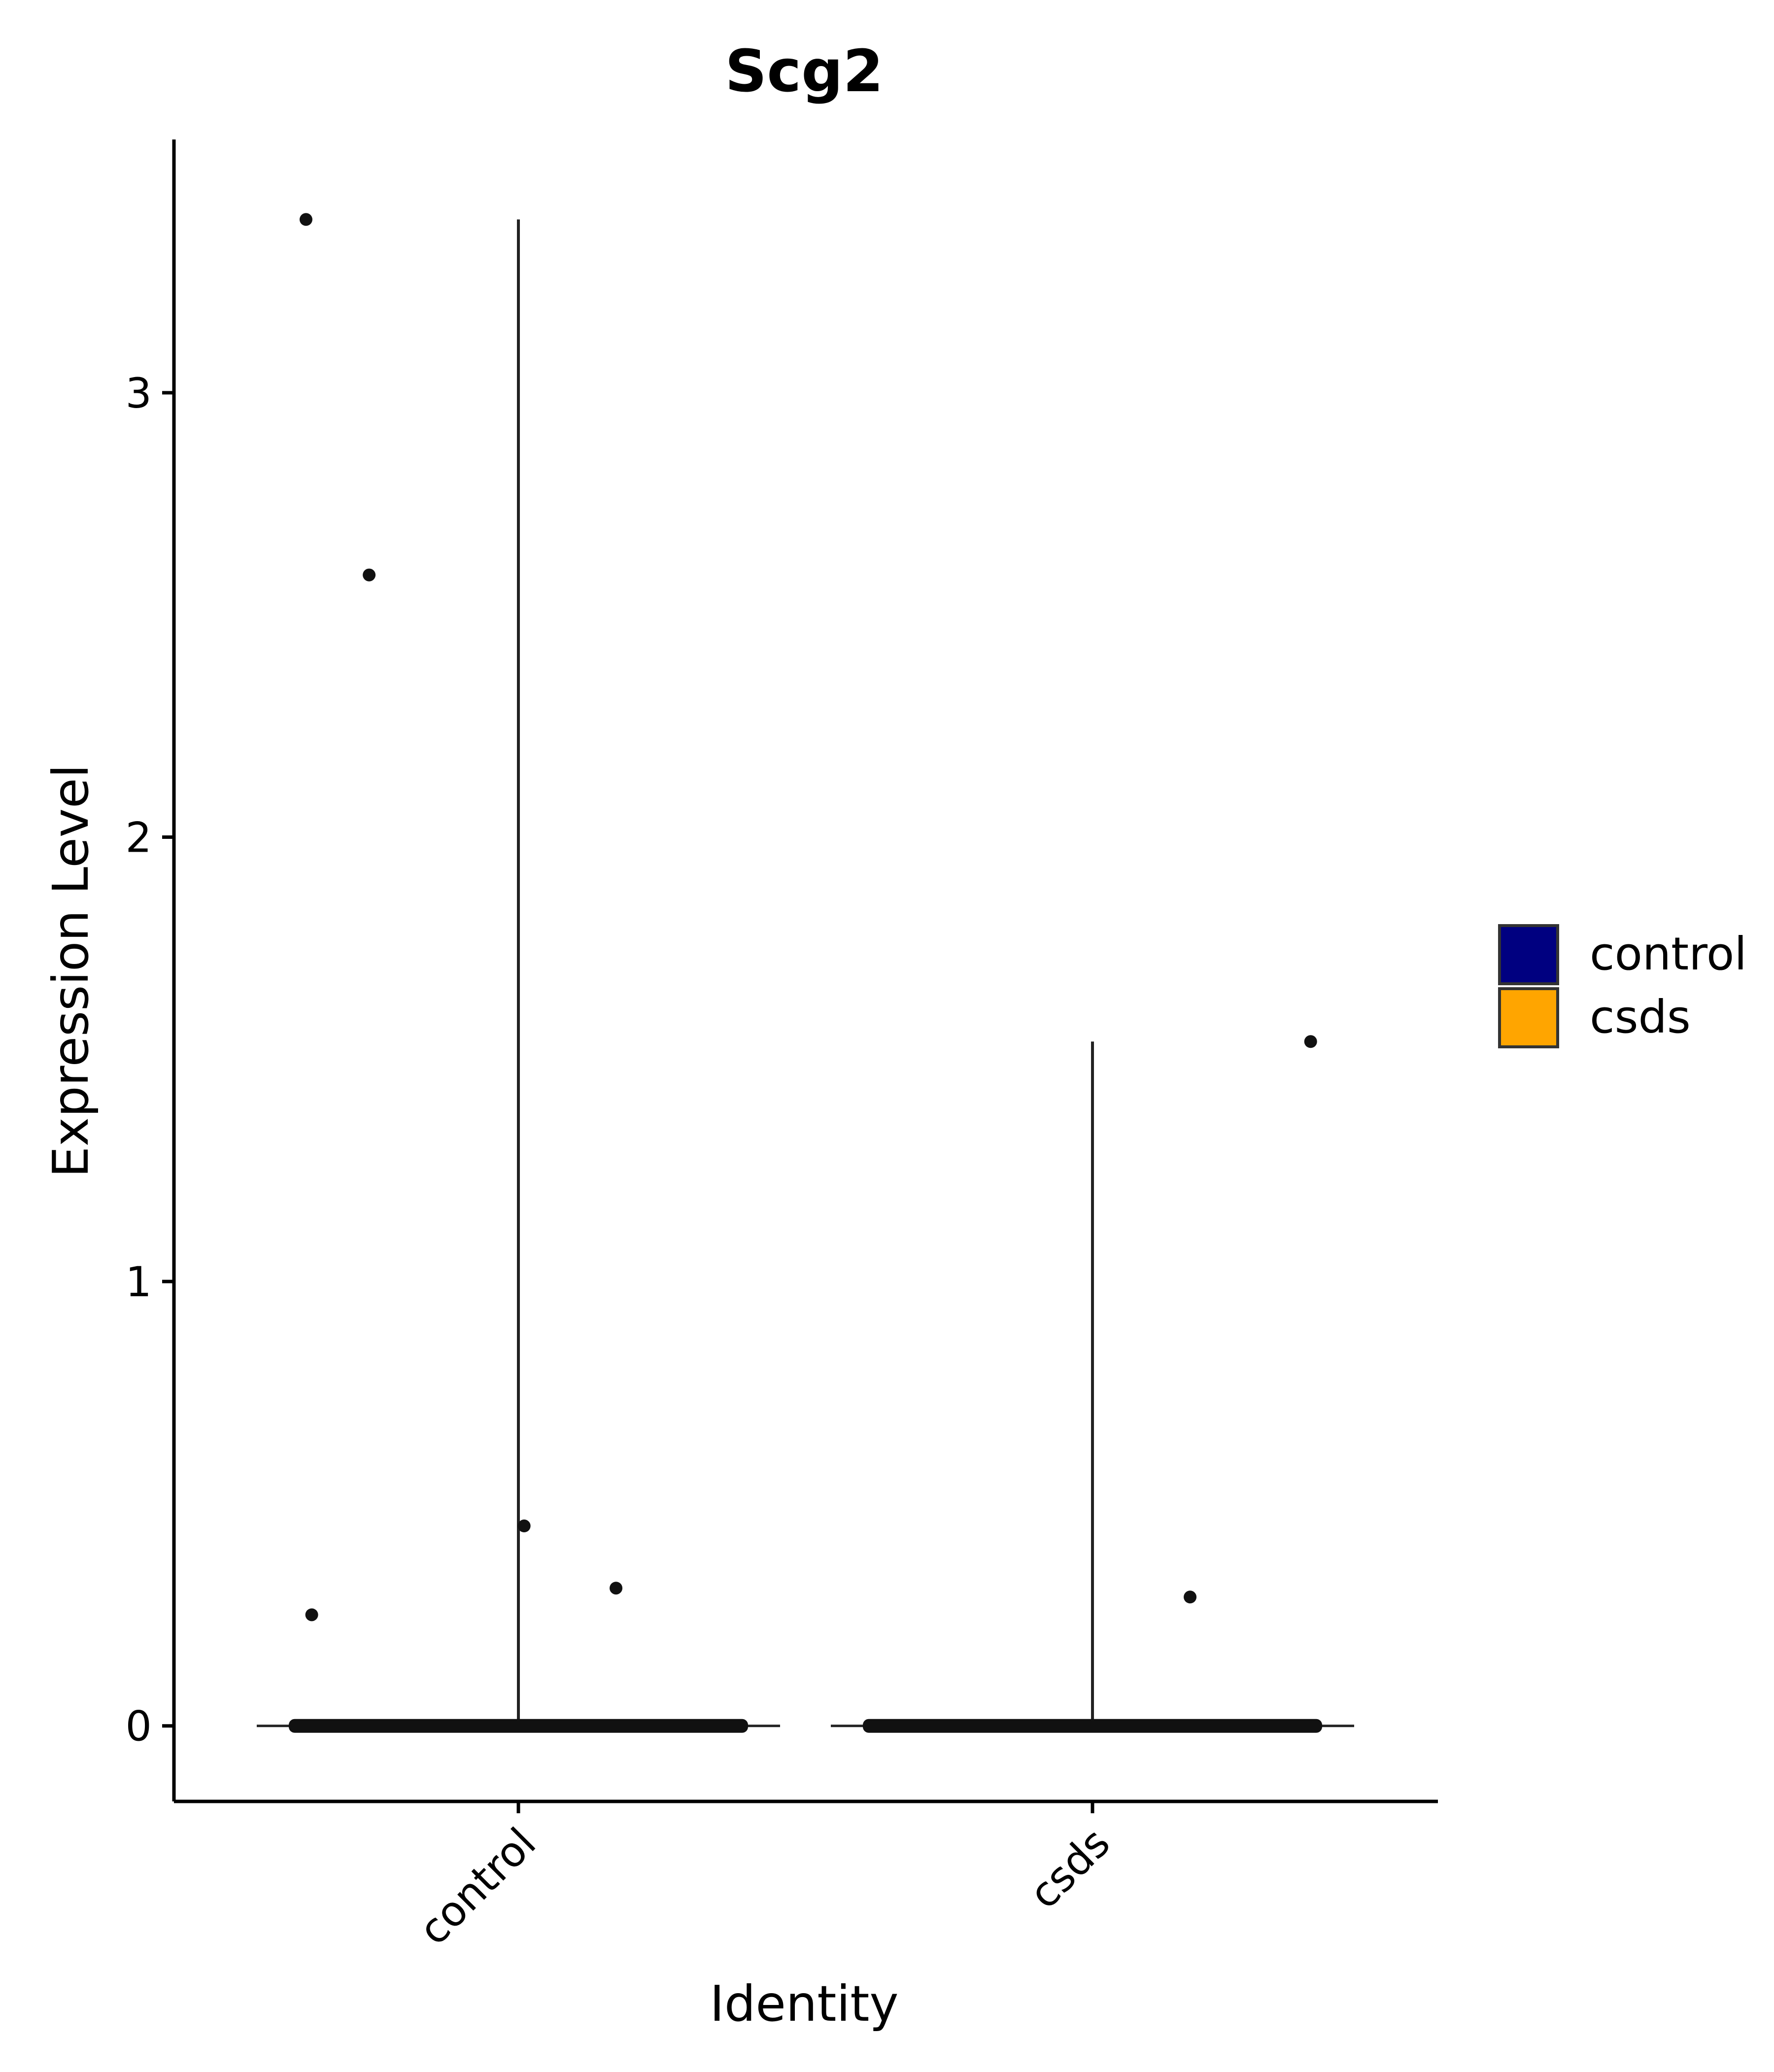  What do you see at coordinates (518, 1726) in the screenshot?
I see `zero-points-band-control` at bounding box center [518, 1726].